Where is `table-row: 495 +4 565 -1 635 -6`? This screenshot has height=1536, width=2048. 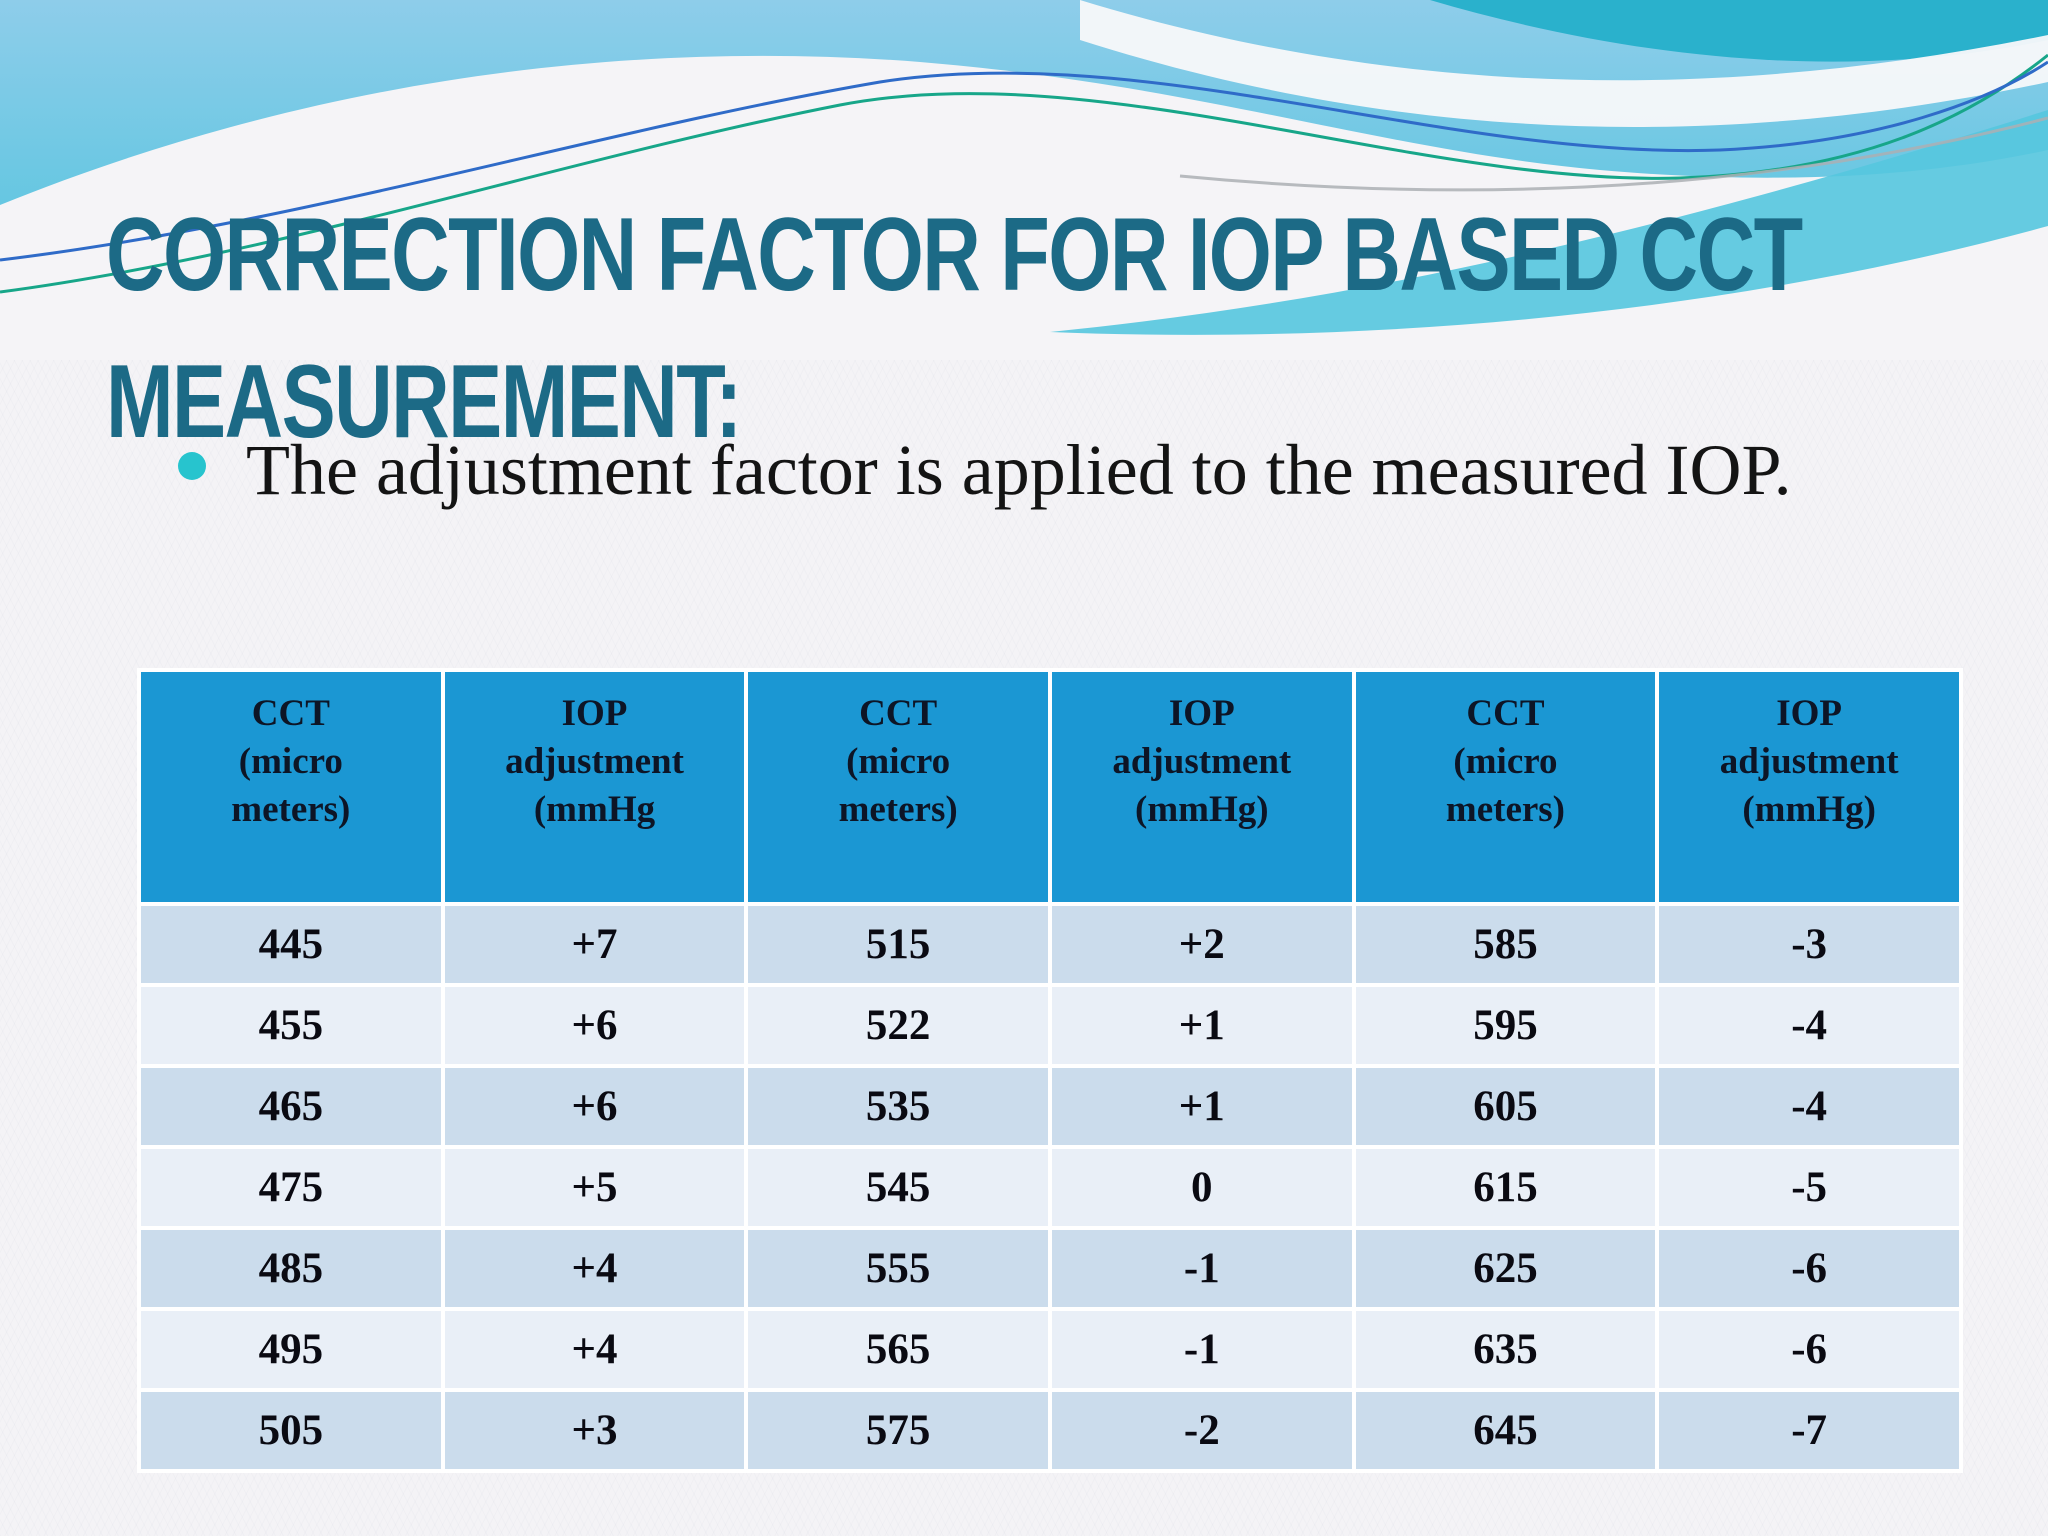
table-row: 495 +4 565 -1 635 -6 is located at coordinates (1050, 1349).